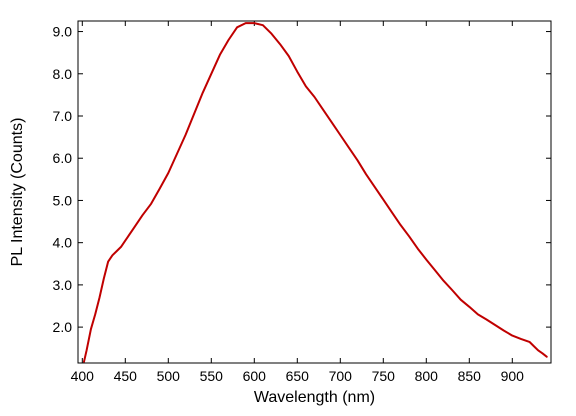 The width and height of the screenshot is (576, 416). Describe the element at coordinates (63, 327) in the screenshot. I see `y-tick-label: 2.0` at that location.